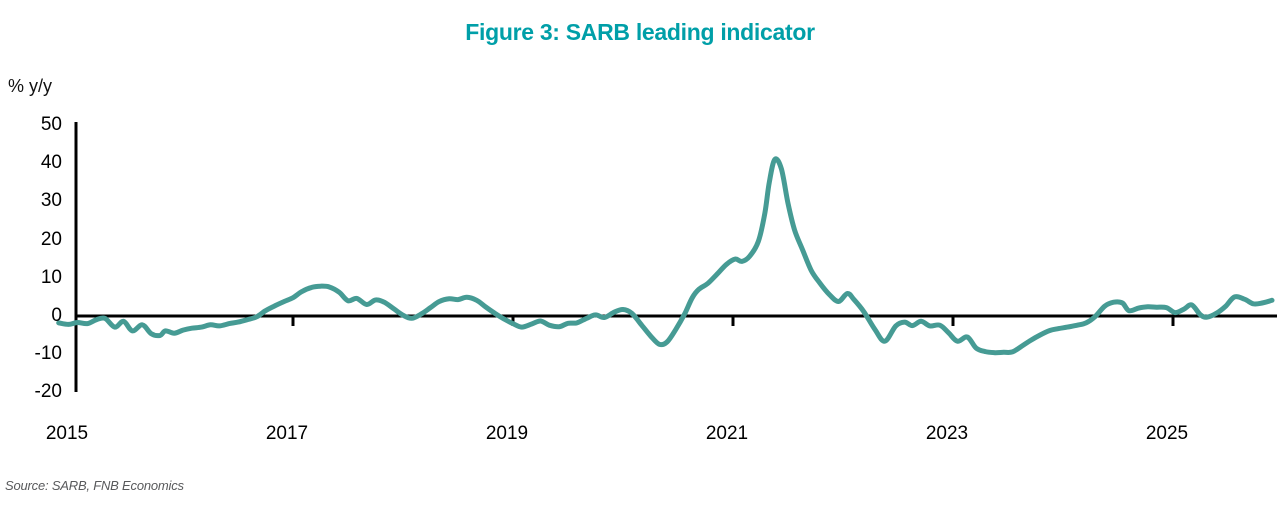 This screenshot has height=520, width=1280. I want to click on y-tick-label: -20, so click(48, 392).